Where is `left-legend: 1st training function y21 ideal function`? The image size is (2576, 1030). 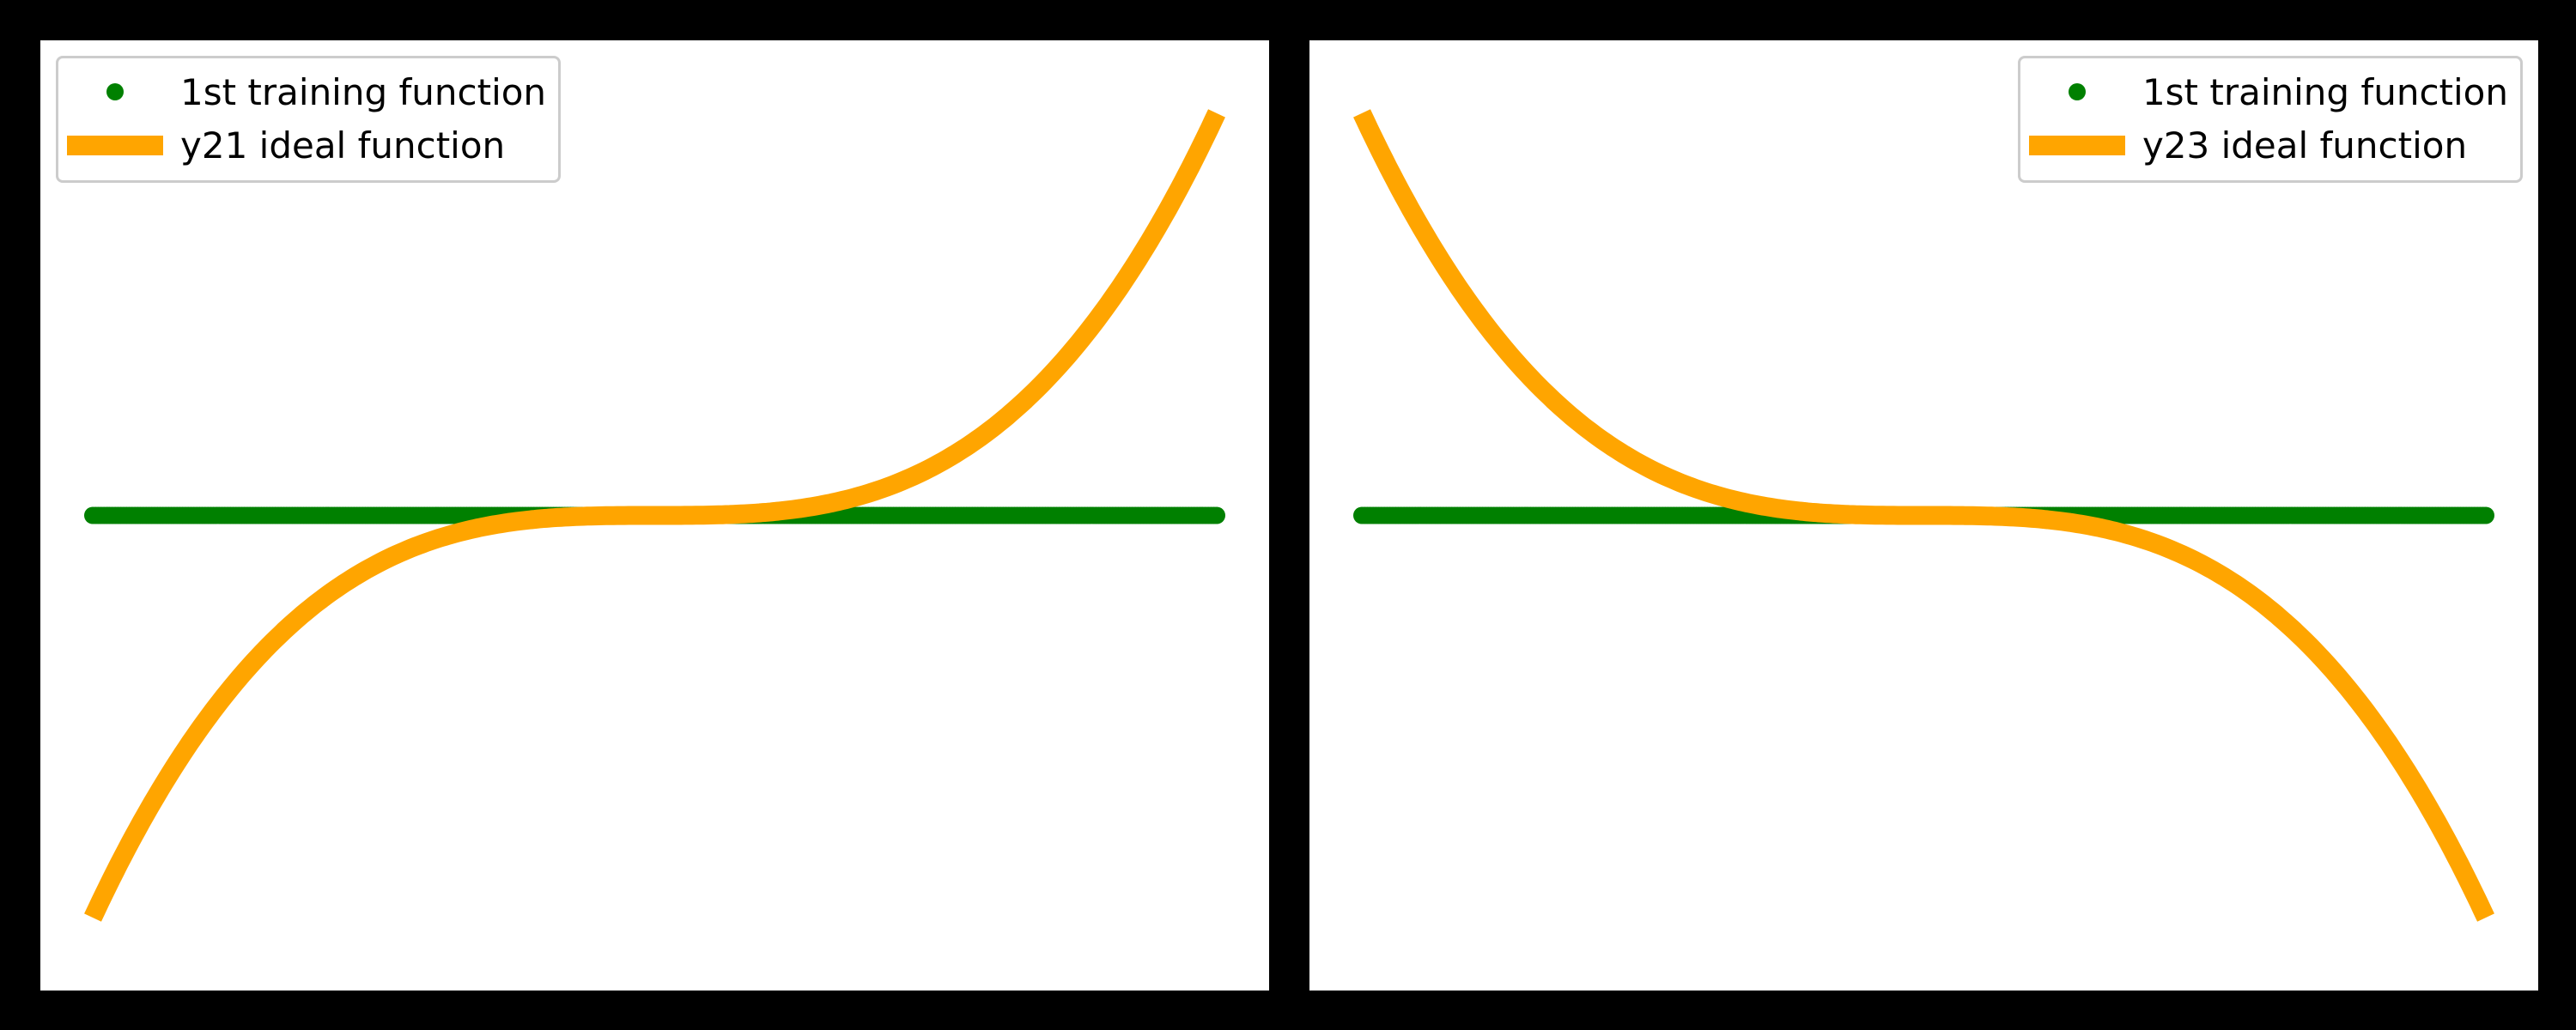 left-legend: 1st training function y21 ideal function is located at coordinates (309, 119).